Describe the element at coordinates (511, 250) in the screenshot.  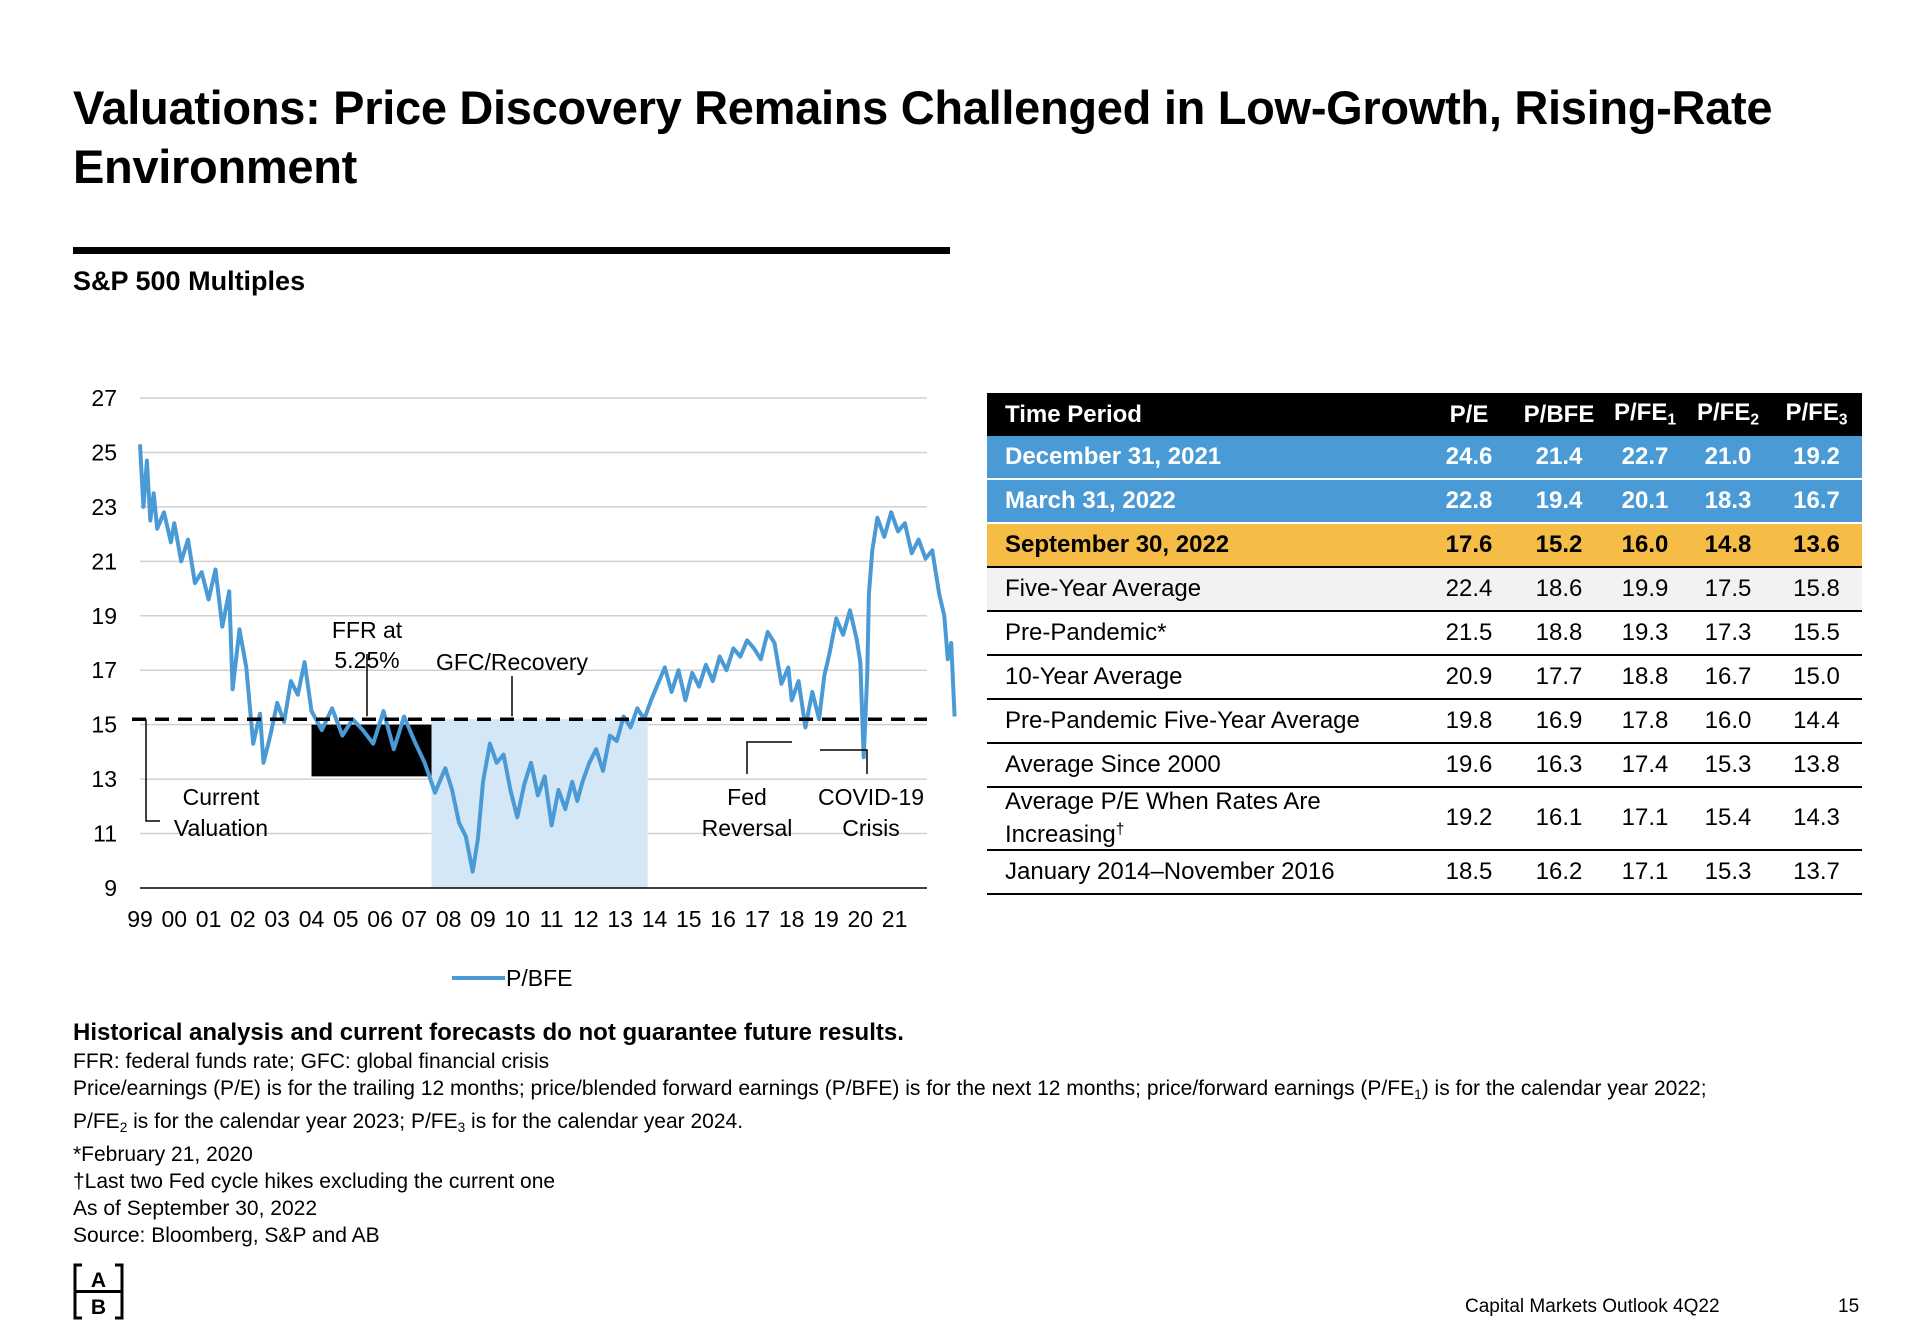
I see `title-rule` at that location.